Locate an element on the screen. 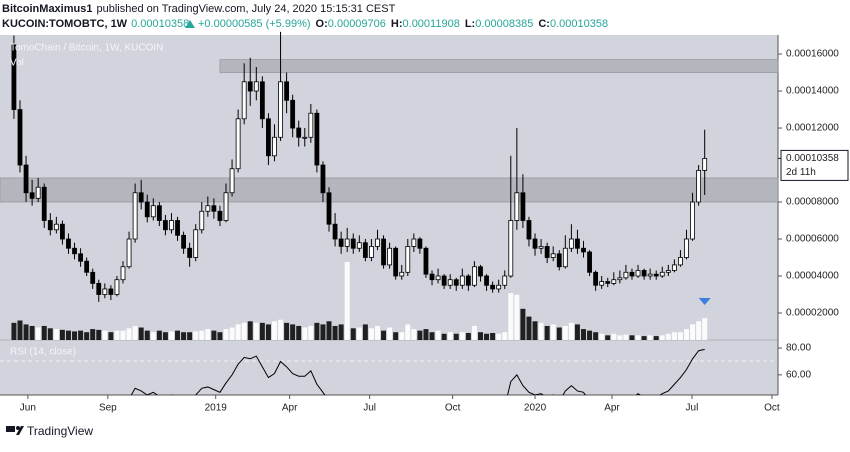 The height and width of the screenshot is (452, 850). y-tick-label: 0.00012000 is located at coordinates (812, 128).